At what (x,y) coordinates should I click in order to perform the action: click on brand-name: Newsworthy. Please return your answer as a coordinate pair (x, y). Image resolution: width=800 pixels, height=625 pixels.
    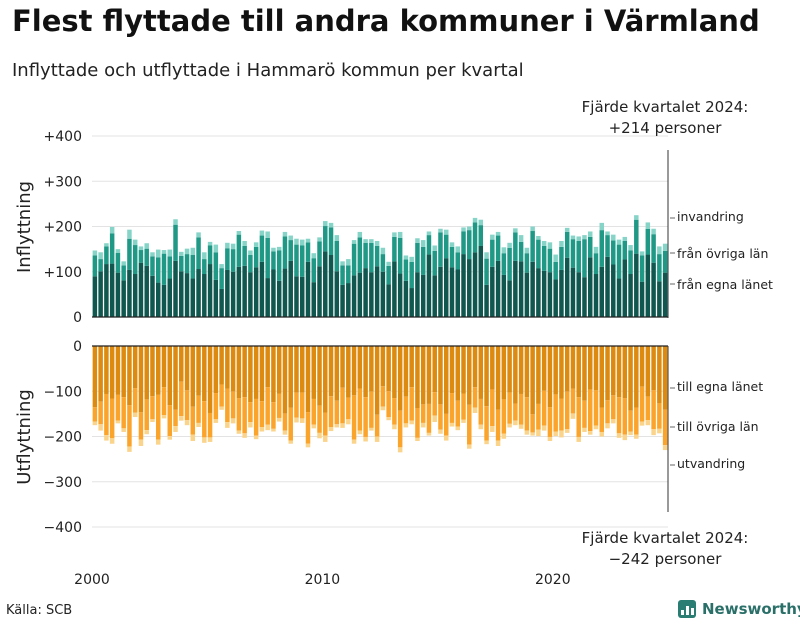
    Looking at the image, I should click on (751, 609).